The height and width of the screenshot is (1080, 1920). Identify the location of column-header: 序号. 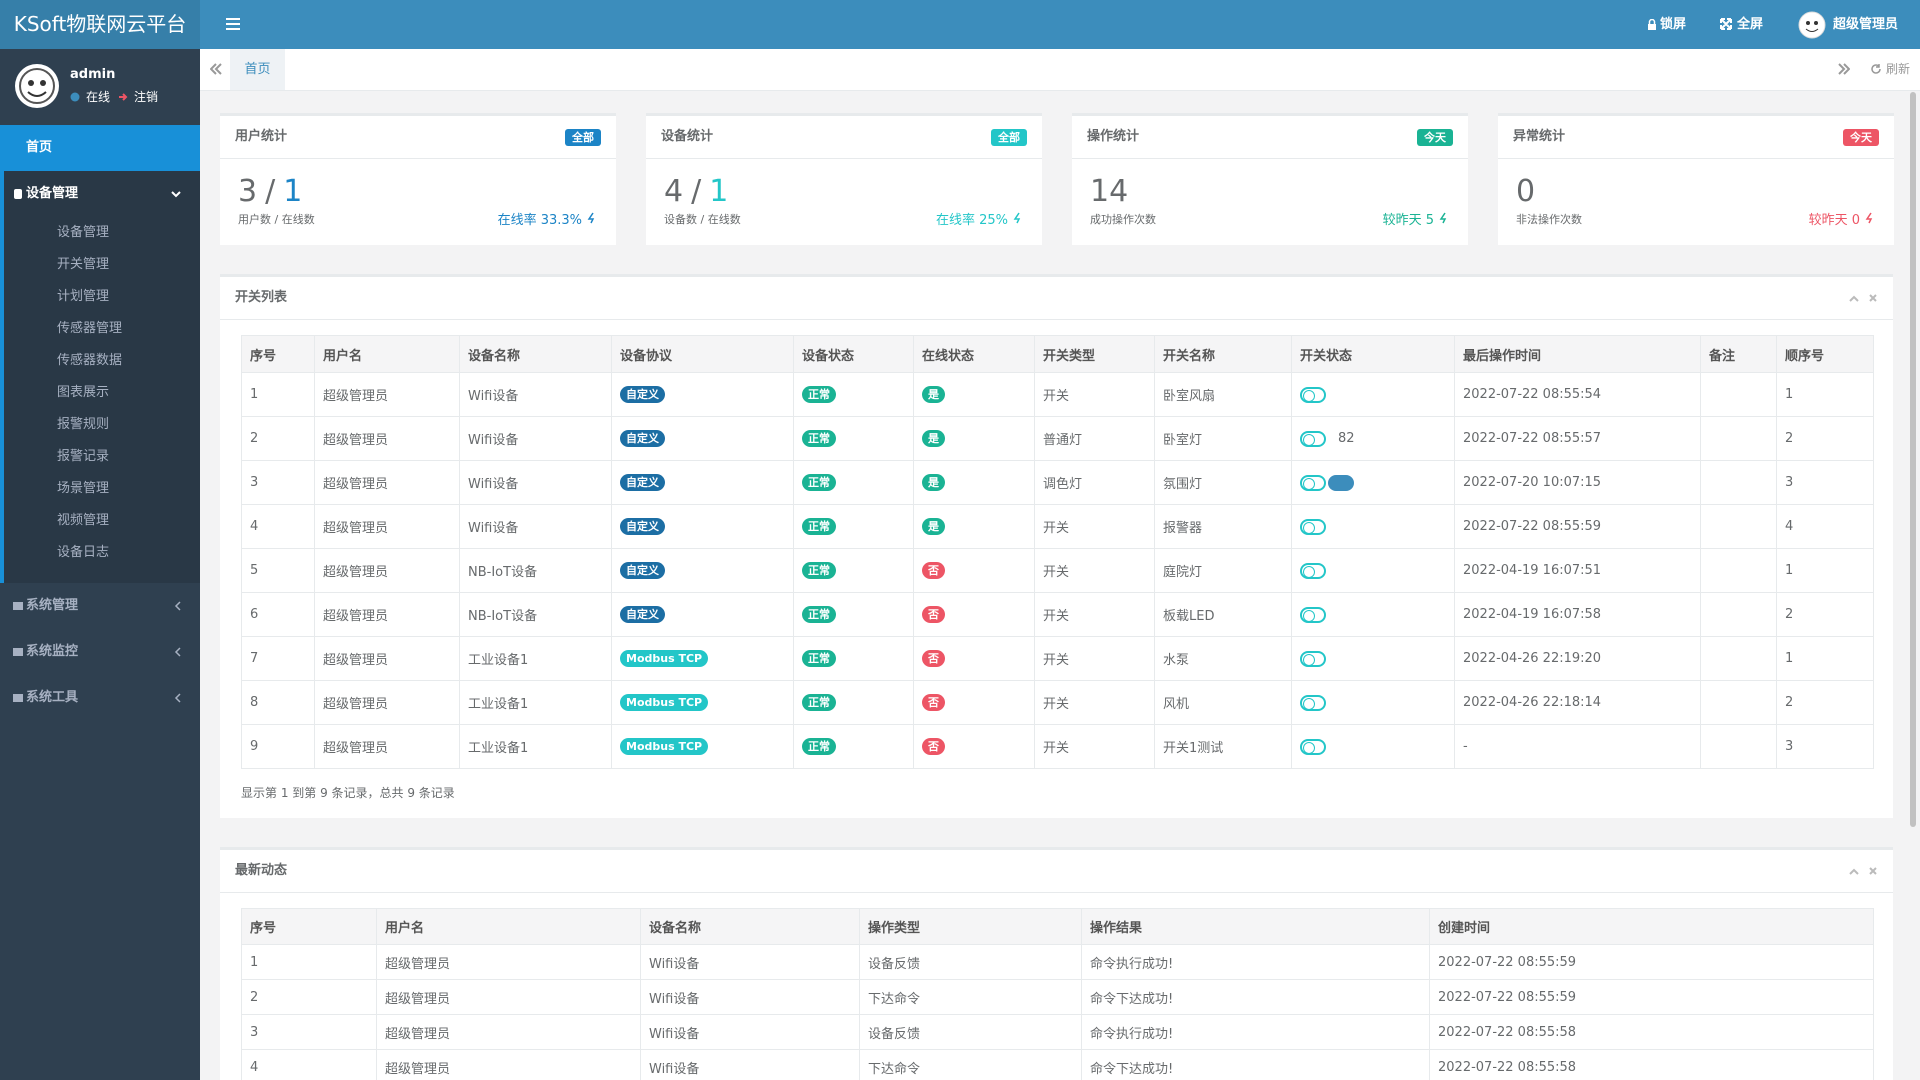
(278, 354).